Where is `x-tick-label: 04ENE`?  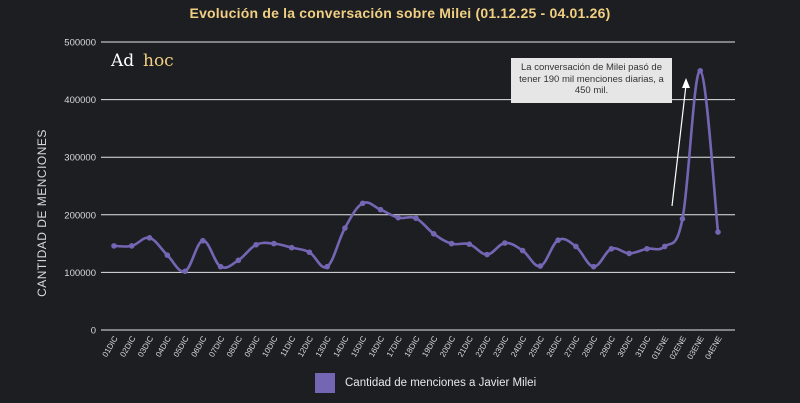
x-tick-label: 04ENE is located at coordinates (713, 348).